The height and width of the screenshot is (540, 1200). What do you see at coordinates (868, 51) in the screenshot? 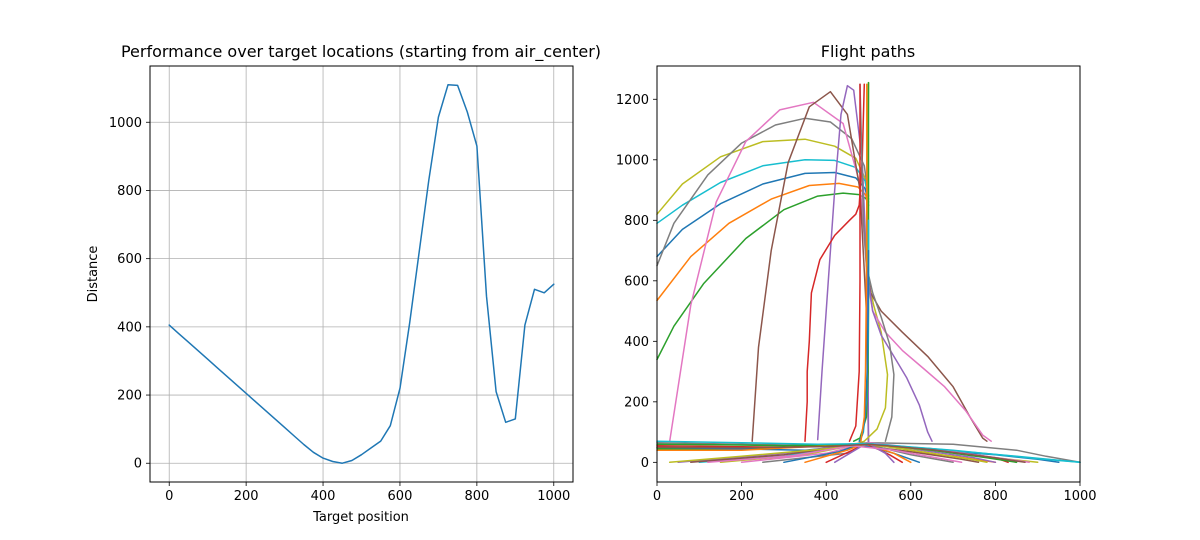
I see `flight-paths-title: Flight paths` at bounding box center [868, 51].